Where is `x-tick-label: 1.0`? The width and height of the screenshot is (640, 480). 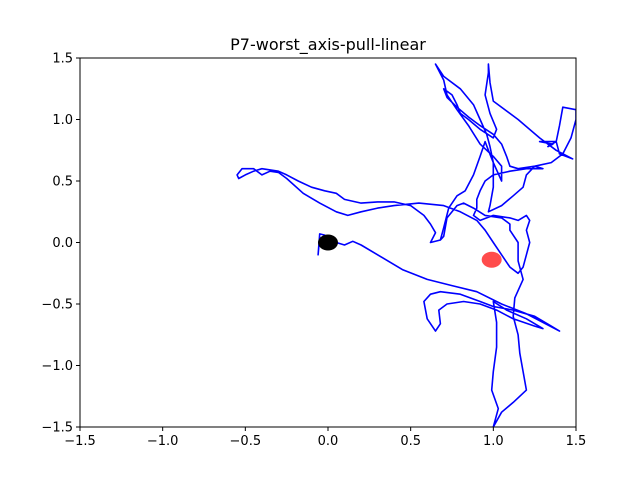 x-tick-label: 1.0 is located at coordinates (493, 441).